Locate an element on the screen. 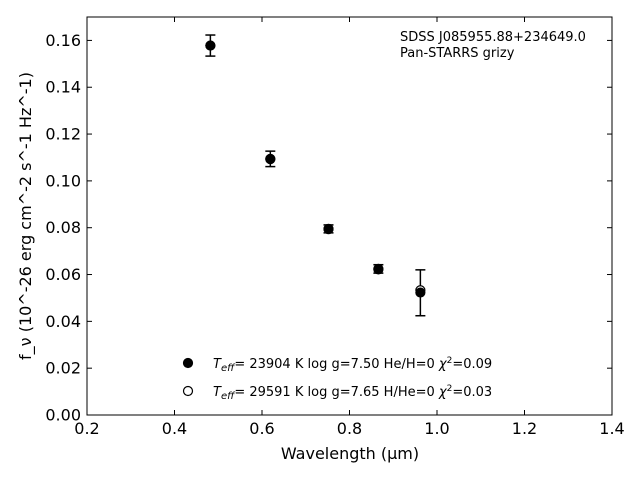  y-tick-label: 0.06 is located at coordinates (63, 274).